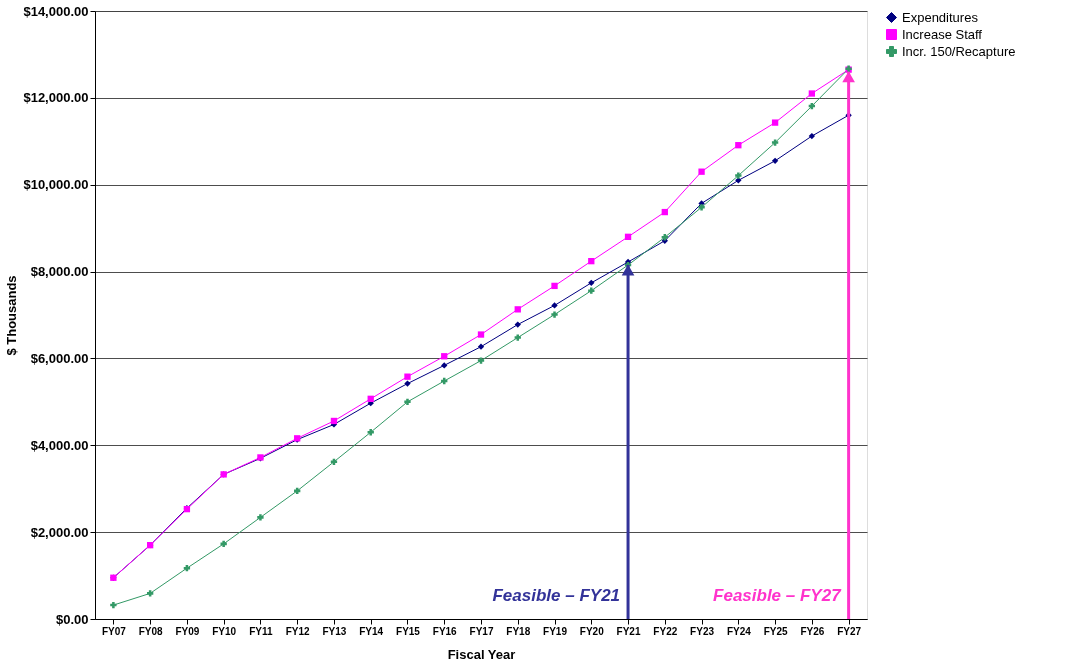  What do you see at coordinates (942, 34) in the screenshot?
I see `legend-label: Increase Staff` at bounding box center [942, 34].